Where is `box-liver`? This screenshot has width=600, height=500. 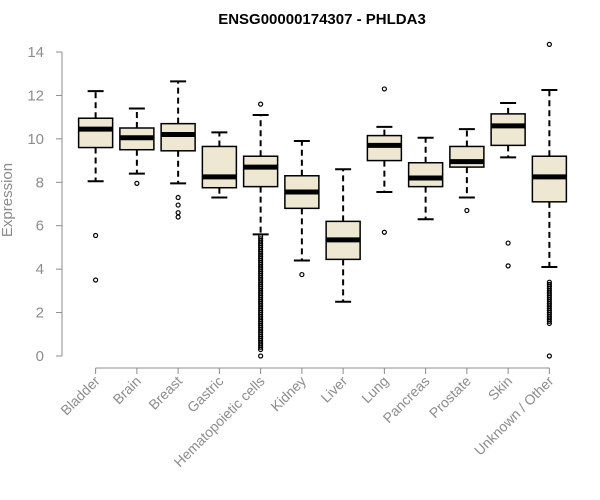 box-liver is located at coordinates (343, 235).